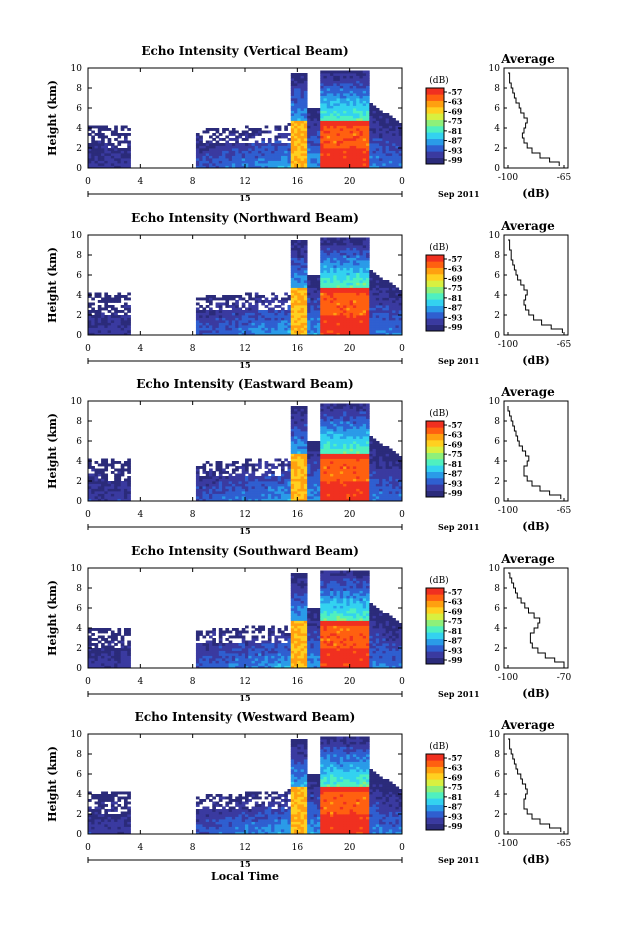 This screenshot has width=618, height=933. What do you see at coordinates (79, 129) in the screenshot?
I see `y-tick-label: 4` at bounding box center [79, 129].